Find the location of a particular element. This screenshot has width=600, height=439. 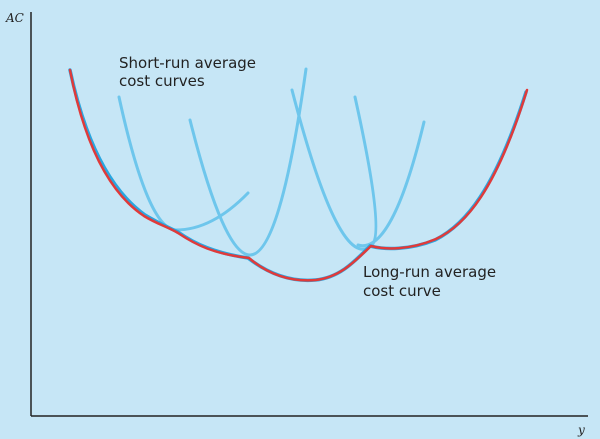

x-axis-label: y is located at coordinates (581, 430).